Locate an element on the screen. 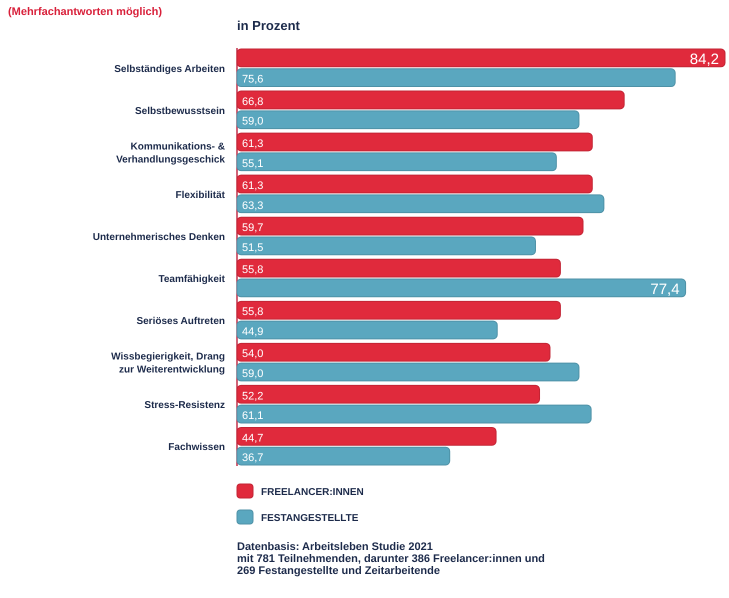  text: (Mehrfachantworten möglich) is located at coordinates (85, 12).